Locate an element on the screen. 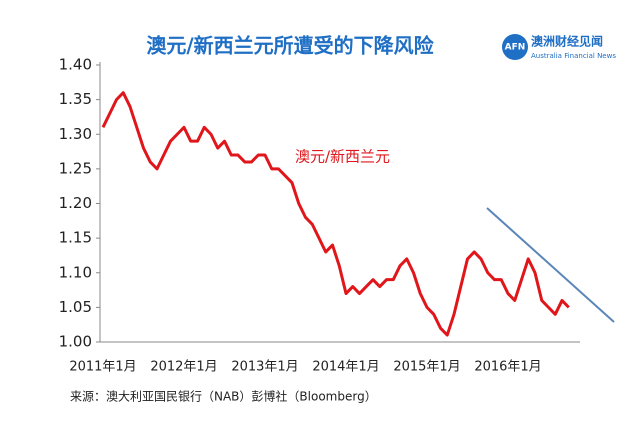 This screenshot has height=428, width=640. logo-name: 澳洲财经见闻 is located at coordinates (567, 41).